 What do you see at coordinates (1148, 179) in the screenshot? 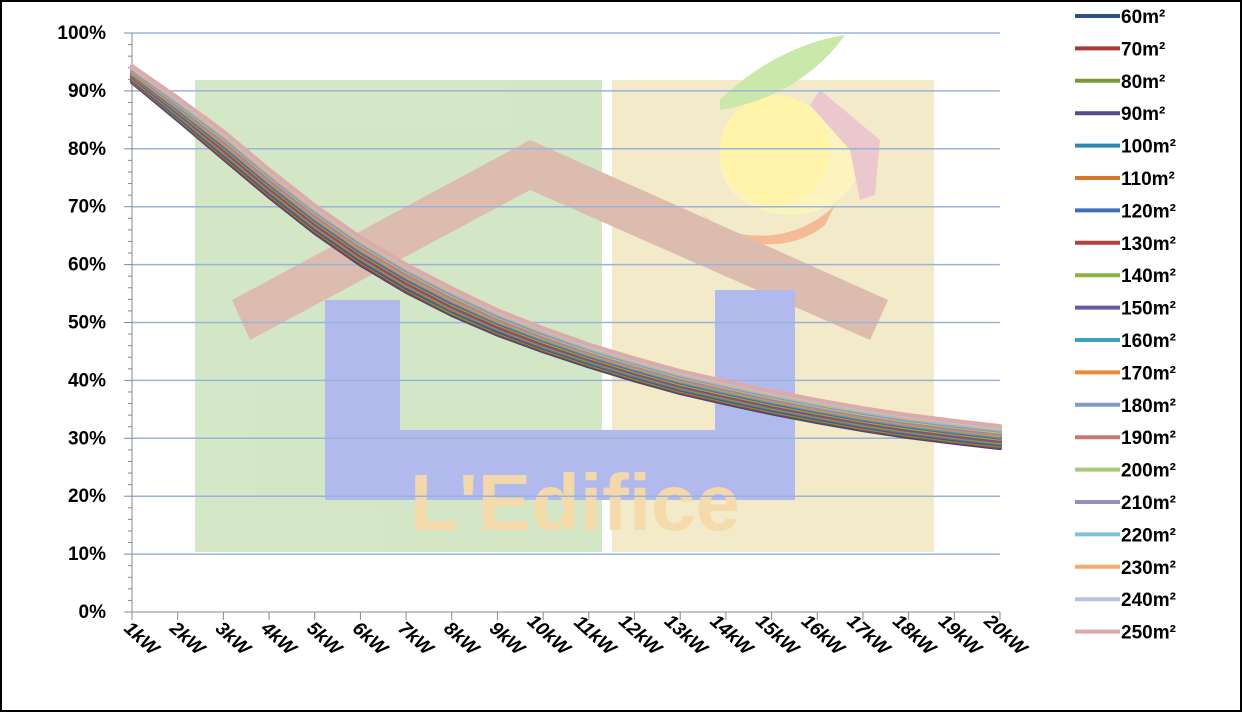
I see `legend-label: 110m²` at bounding box center [1148, 179].